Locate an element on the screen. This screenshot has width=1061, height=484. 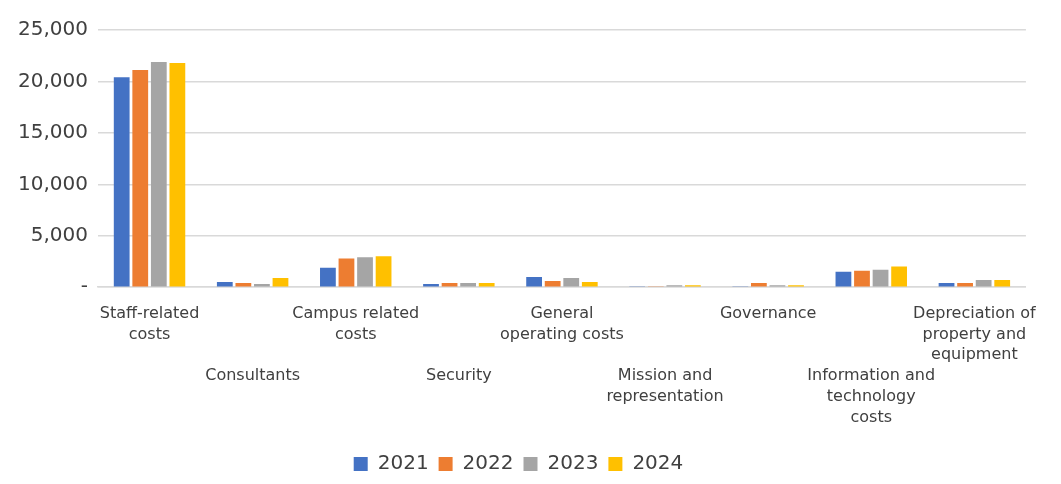
y-tick-label: 25,000 is located at coordinates (53, 28).